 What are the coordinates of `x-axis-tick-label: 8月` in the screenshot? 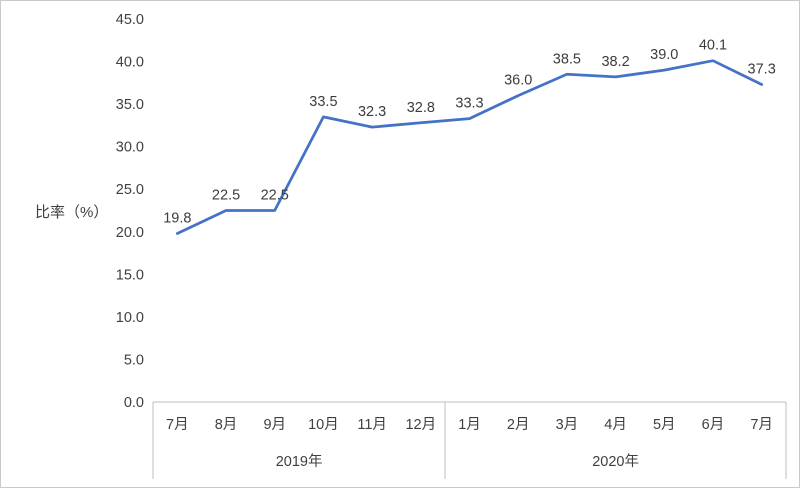 It's located at (226, 425).